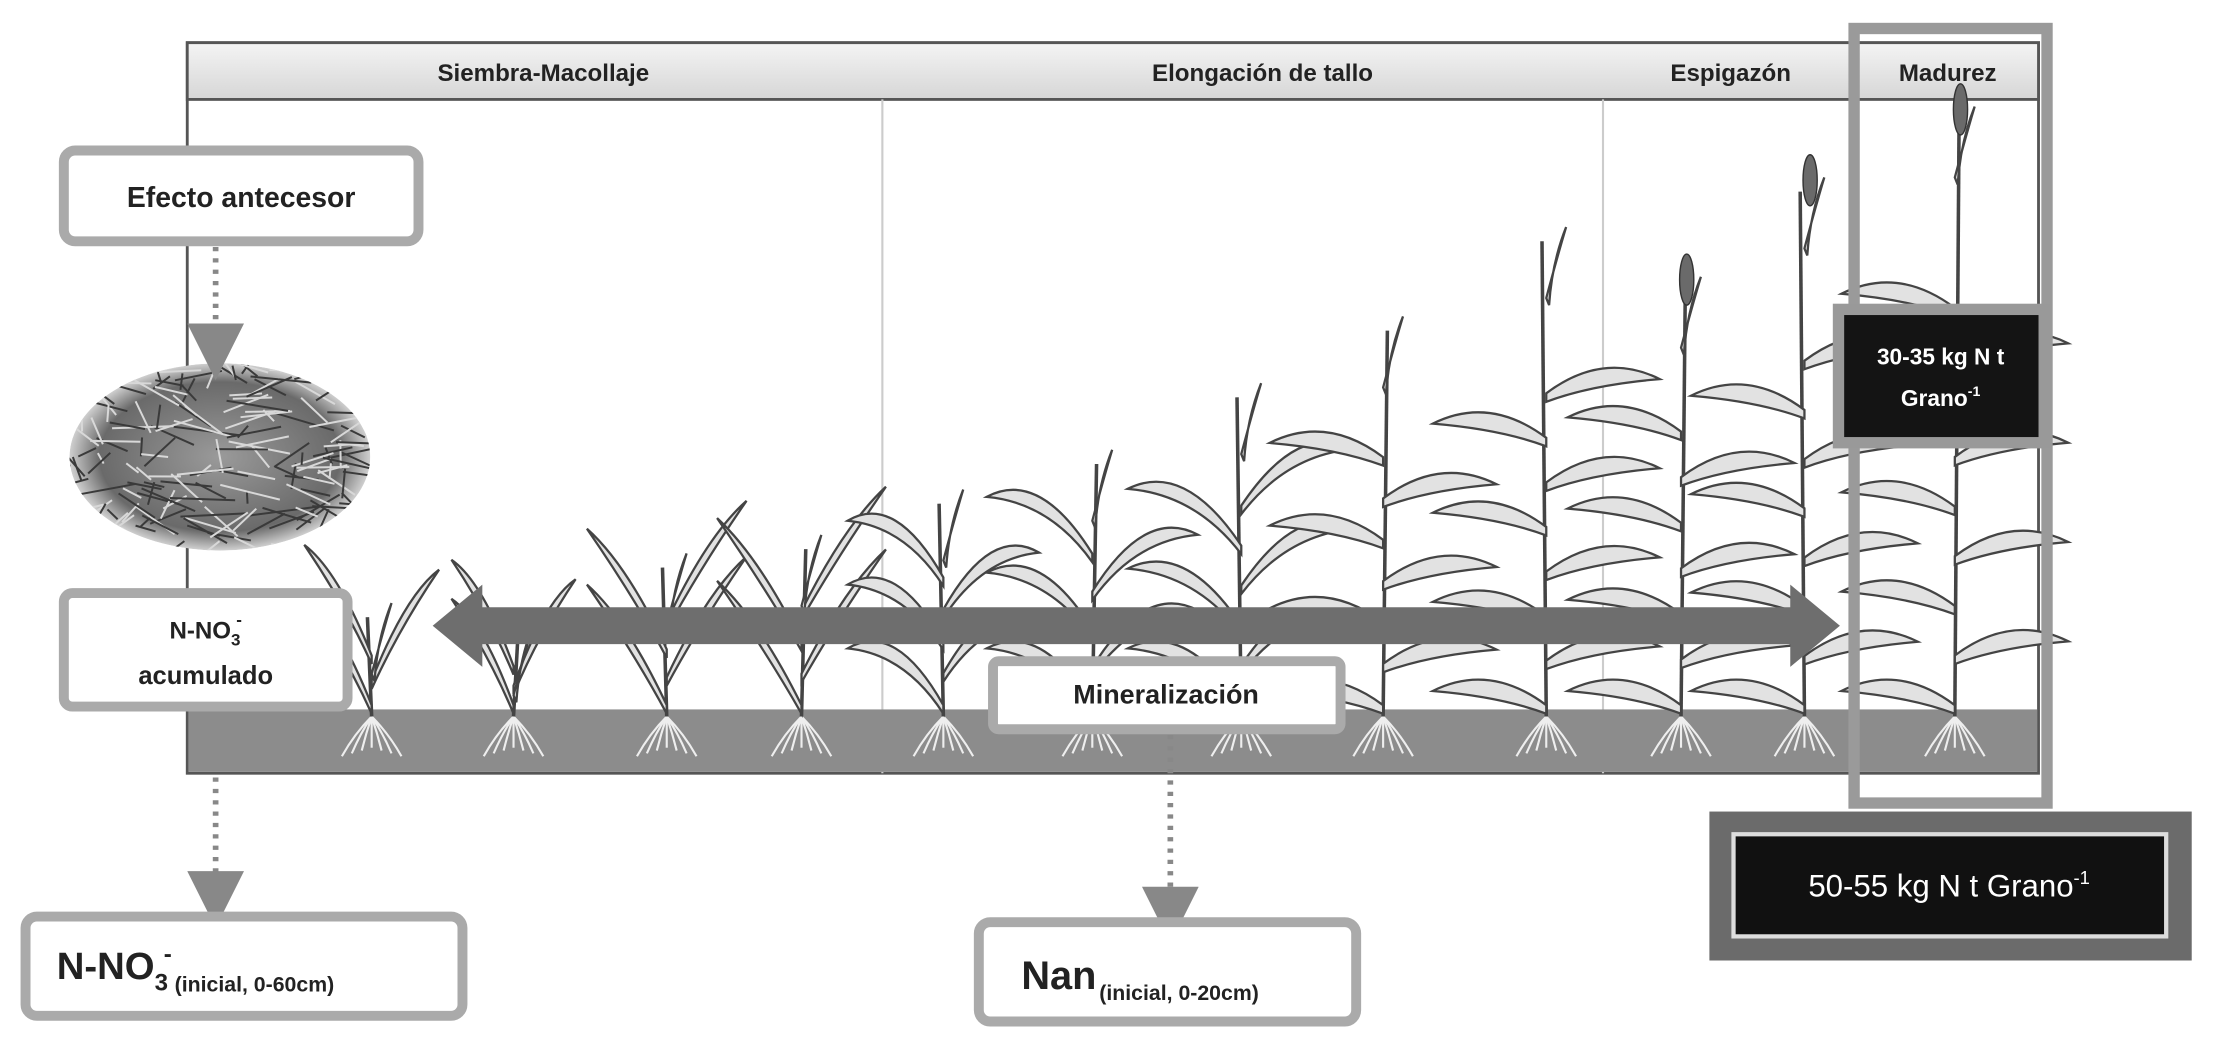 The width and height of the screenshot is (2213, 1050). I want to click on formula: N-NO, so click(200, 630).